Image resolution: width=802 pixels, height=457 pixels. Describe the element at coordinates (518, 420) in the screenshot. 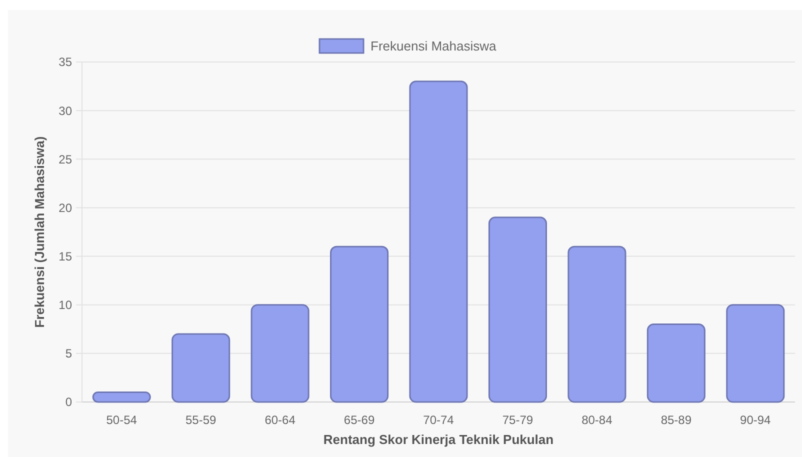

I see `x-tick-label: 75-79` at that location.